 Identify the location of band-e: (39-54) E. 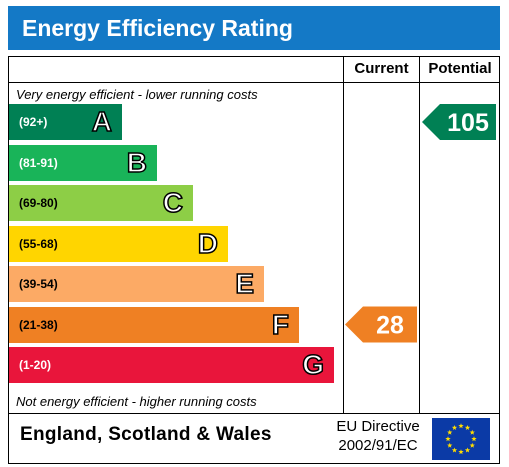
(136, 284).